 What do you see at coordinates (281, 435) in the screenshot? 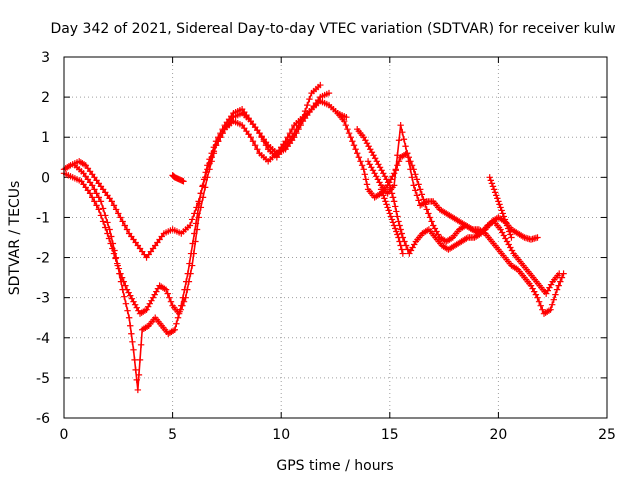
I see `x-tick-label: 10` at bounding box center [281, 435].